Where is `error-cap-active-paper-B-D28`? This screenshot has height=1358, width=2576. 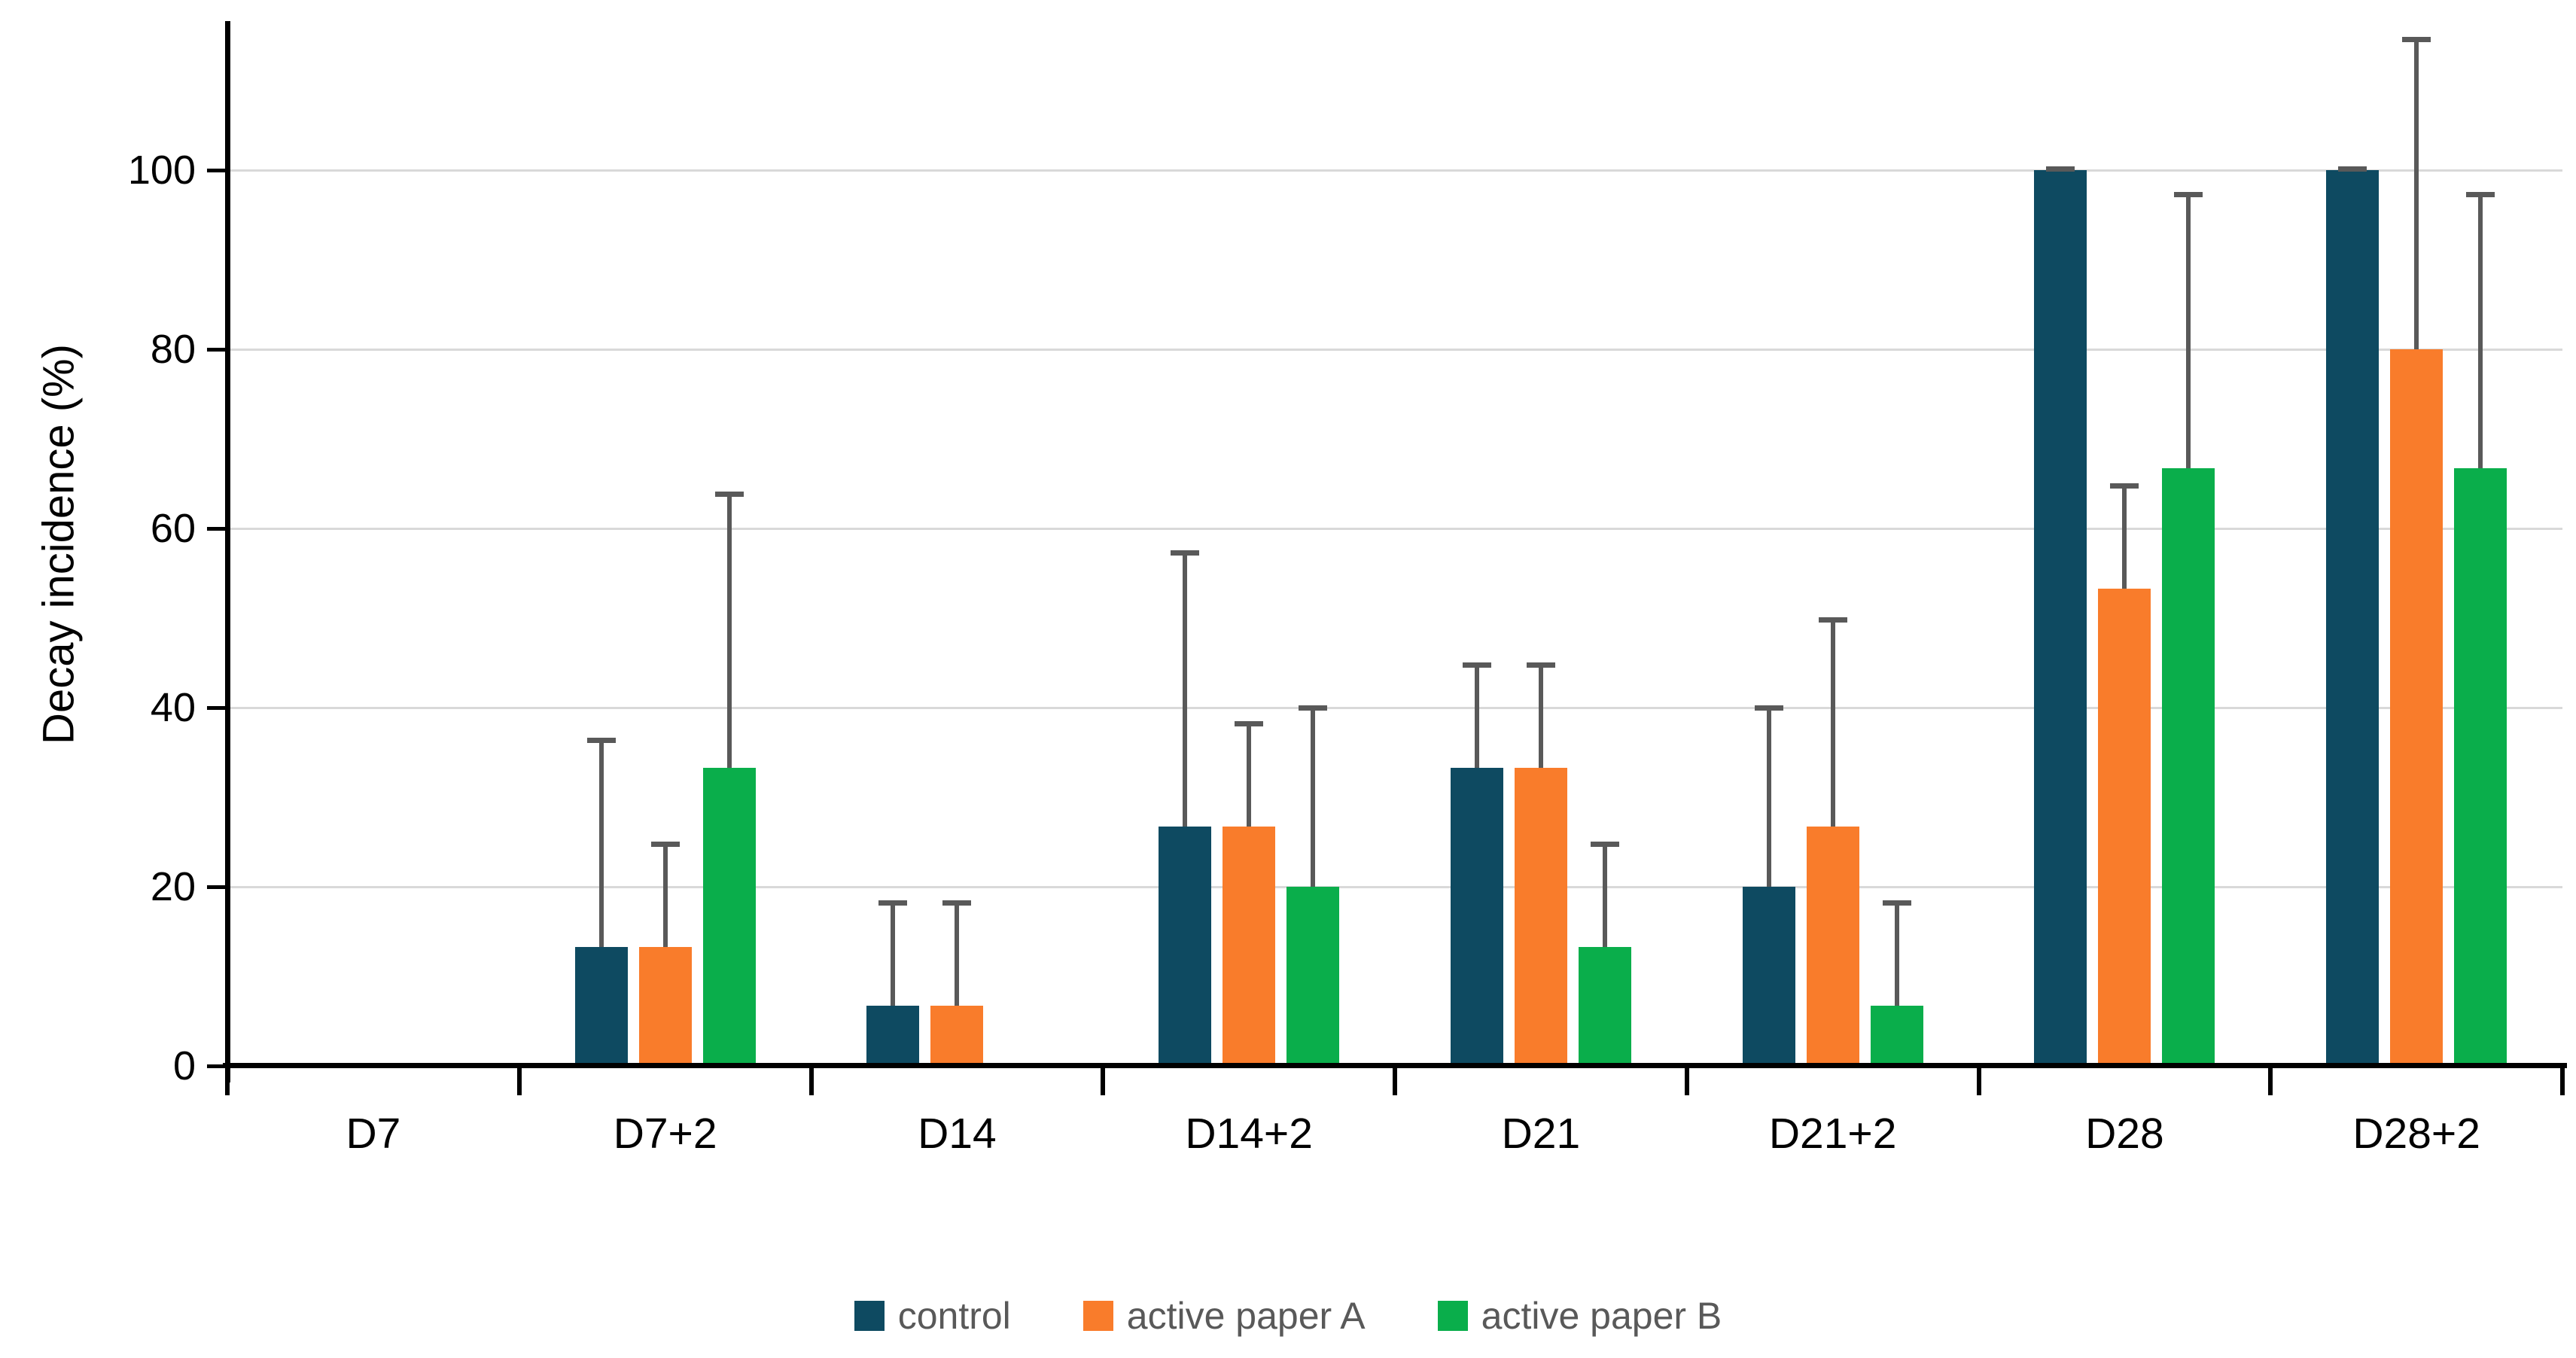 error-cap-active-paper-B-D28 is located at coordinates (2188, 195).